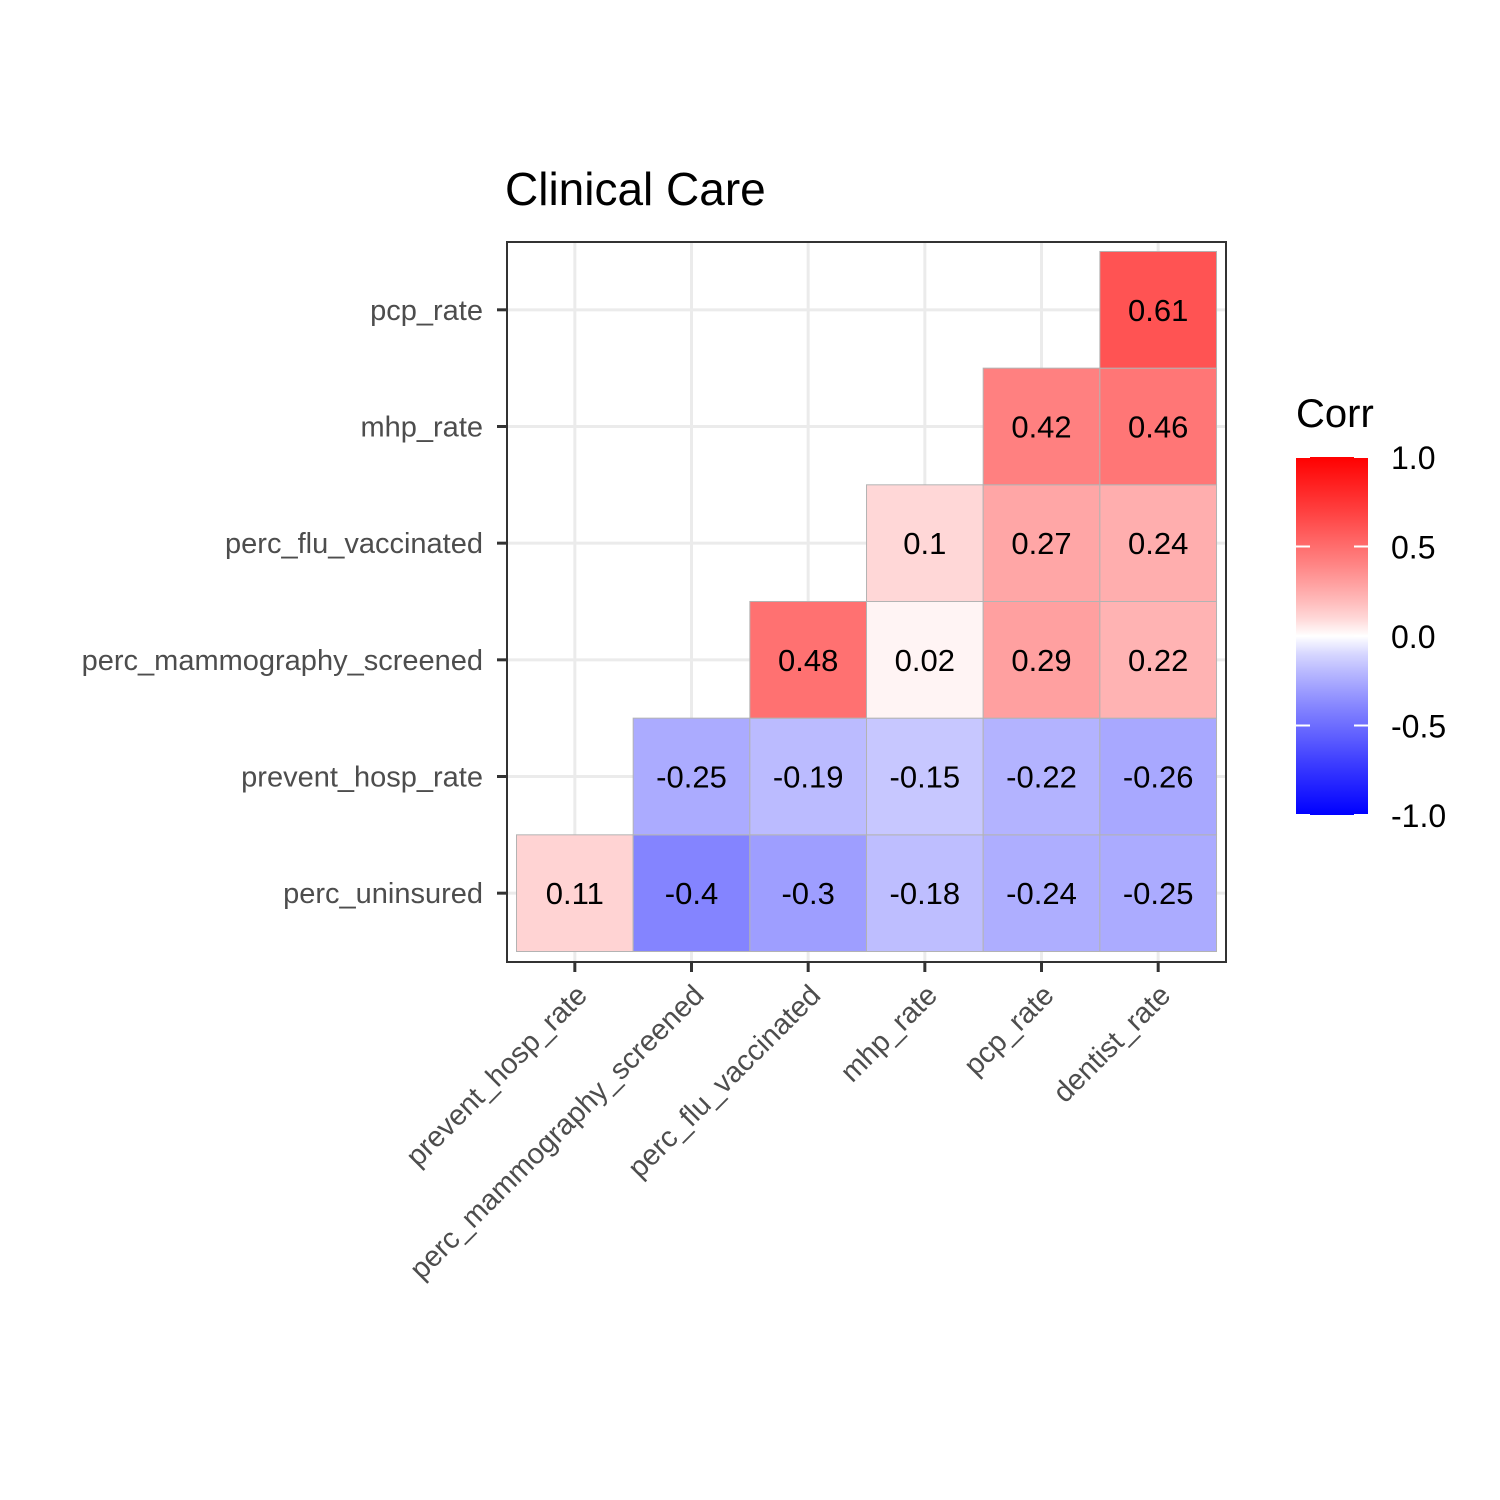 This screenshot has width=1500, height=1500. I want to click on y-tick-label: mhp_rate, so click(421, 427).